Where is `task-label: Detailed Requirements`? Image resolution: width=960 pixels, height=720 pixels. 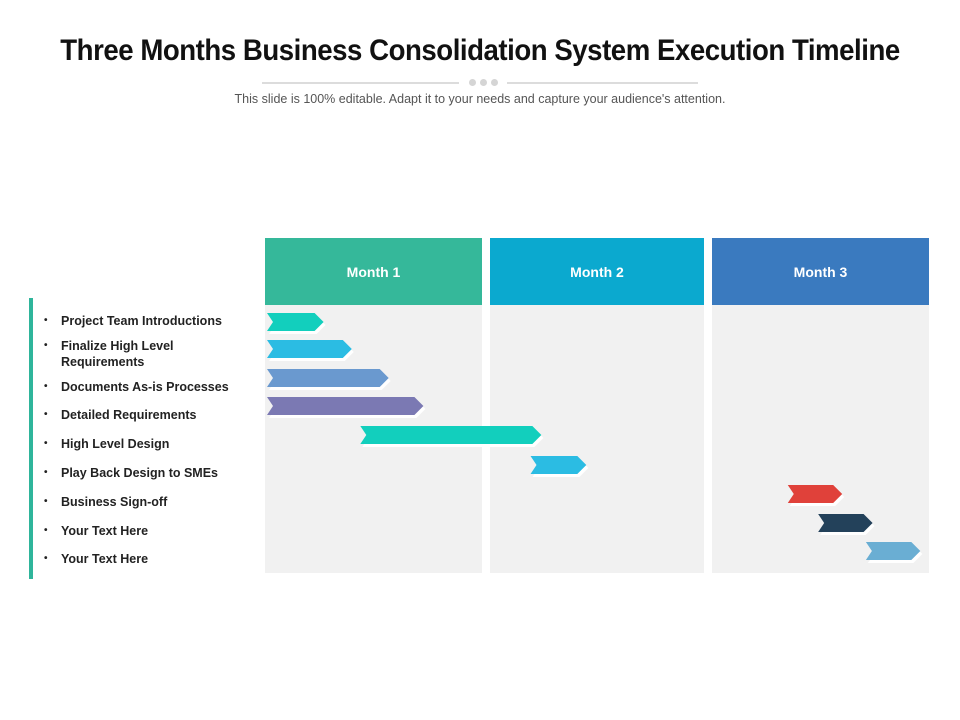
task-label: Detailed Requirements is located at coordinates (129, 415).